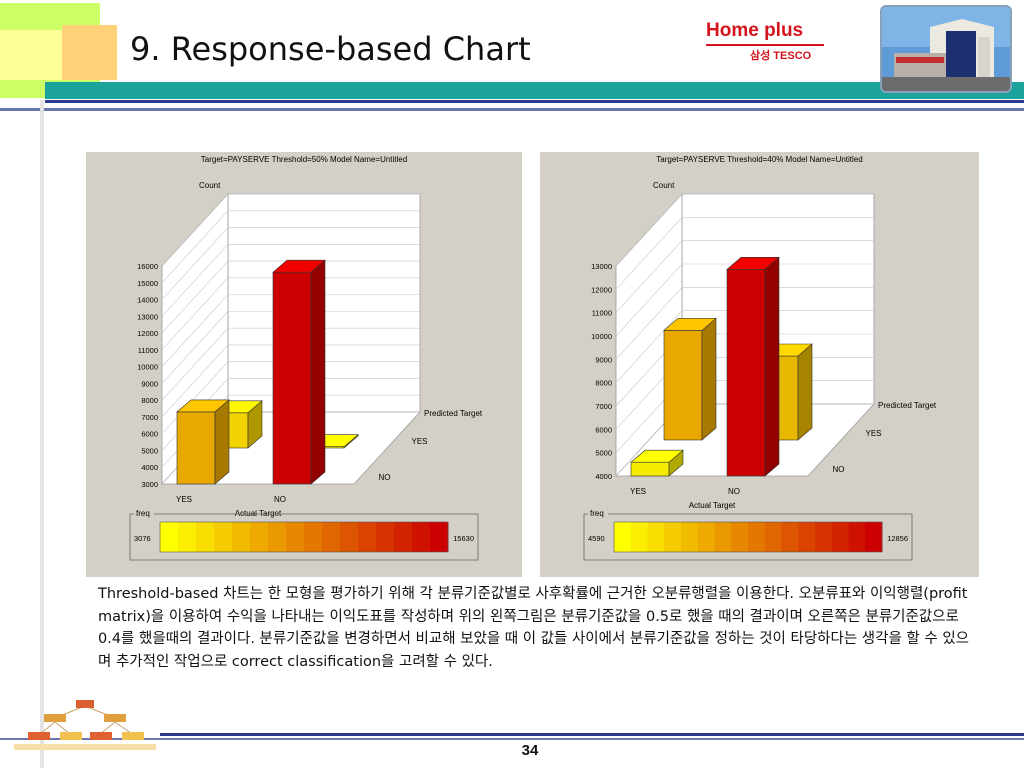 The width and height of the screenshot is (1024, 768). What do you see at coordinates (149, 434) in the screenshot?
I see `y-tick-label: 6000` at bounding box center [149, 434].